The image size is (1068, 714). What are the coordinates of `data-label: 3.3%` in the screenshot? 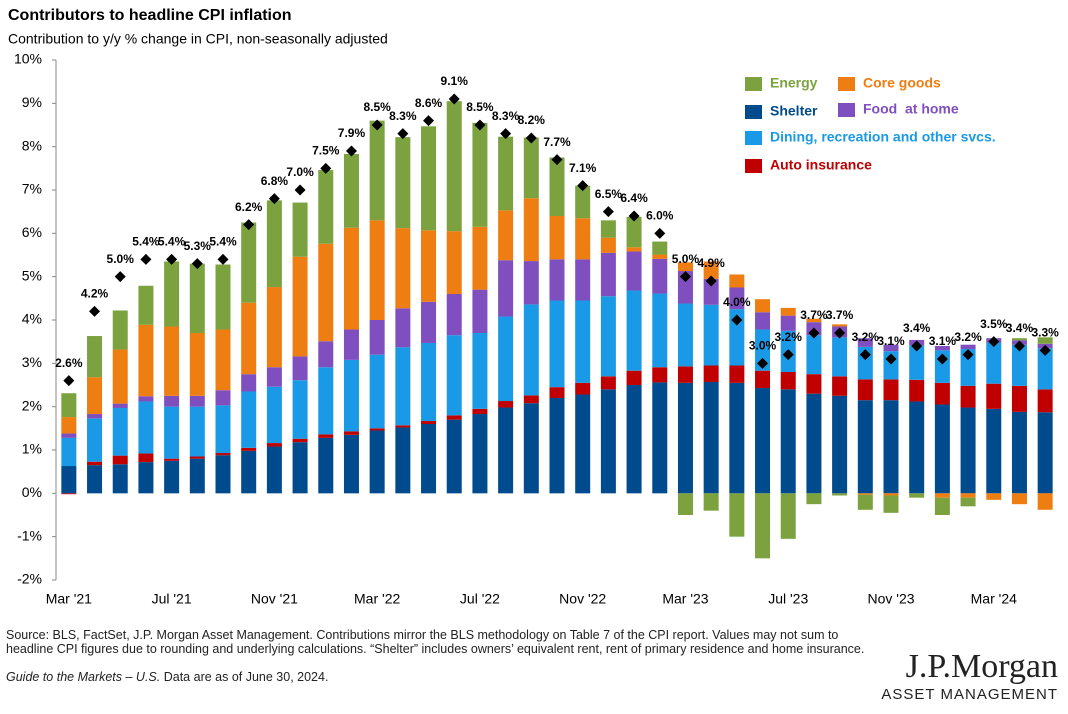 It's located at (1045, 333).